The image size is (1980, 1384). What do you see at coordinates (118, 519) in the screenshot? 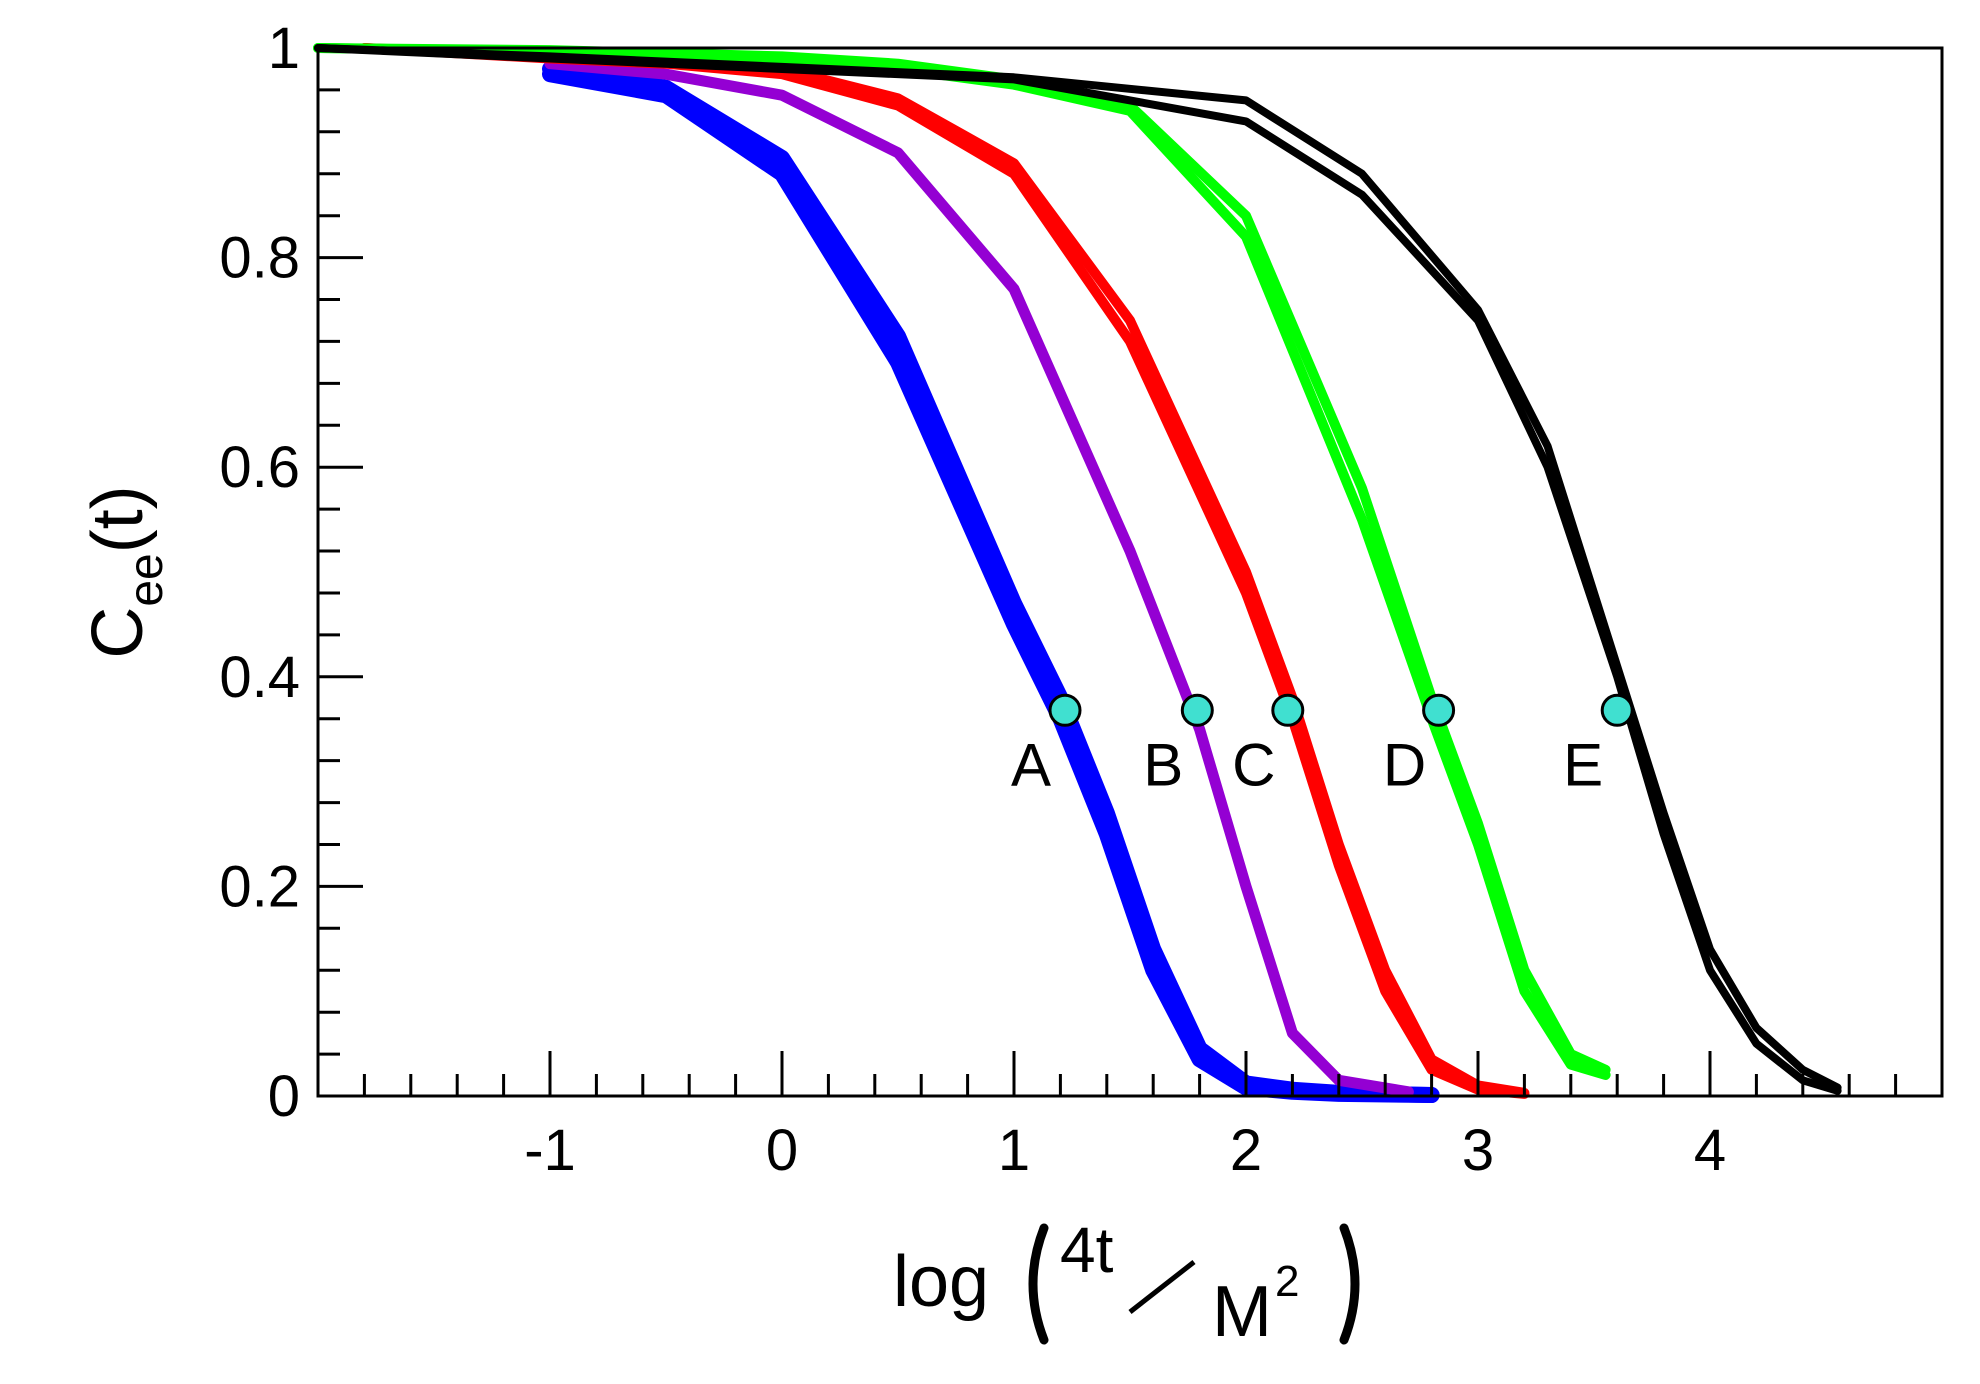
I see `y-axis-label-tail: (t)` at bounding box center [118, 519].